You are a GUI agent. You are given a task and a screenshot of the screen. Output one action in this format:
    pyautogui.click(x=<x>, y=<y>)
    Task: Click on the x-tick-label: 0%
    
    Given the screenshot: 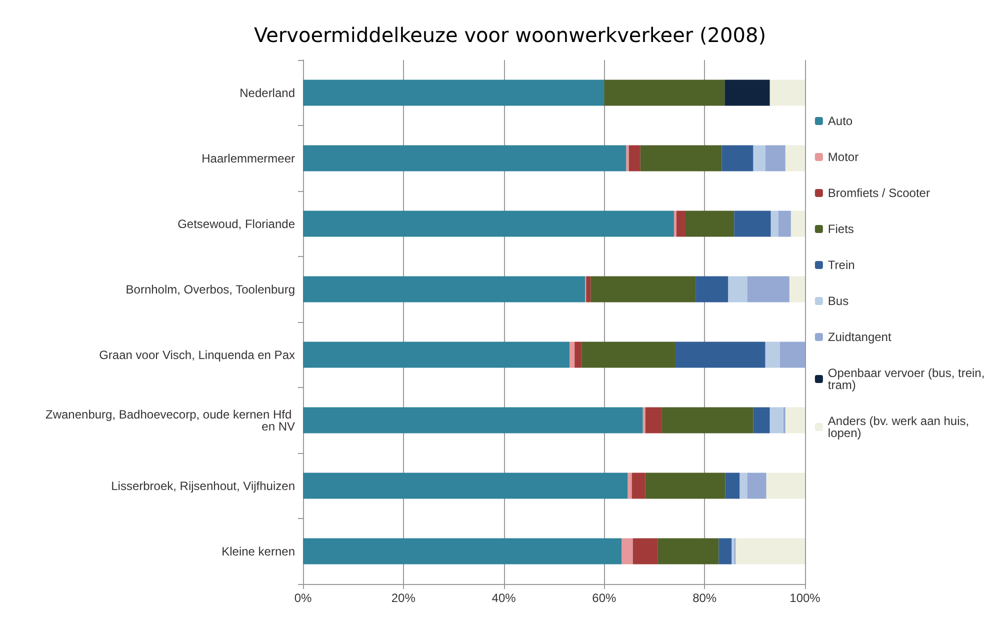 What is the action you would take?
    pyautogui.click(x=303, y=598)
    